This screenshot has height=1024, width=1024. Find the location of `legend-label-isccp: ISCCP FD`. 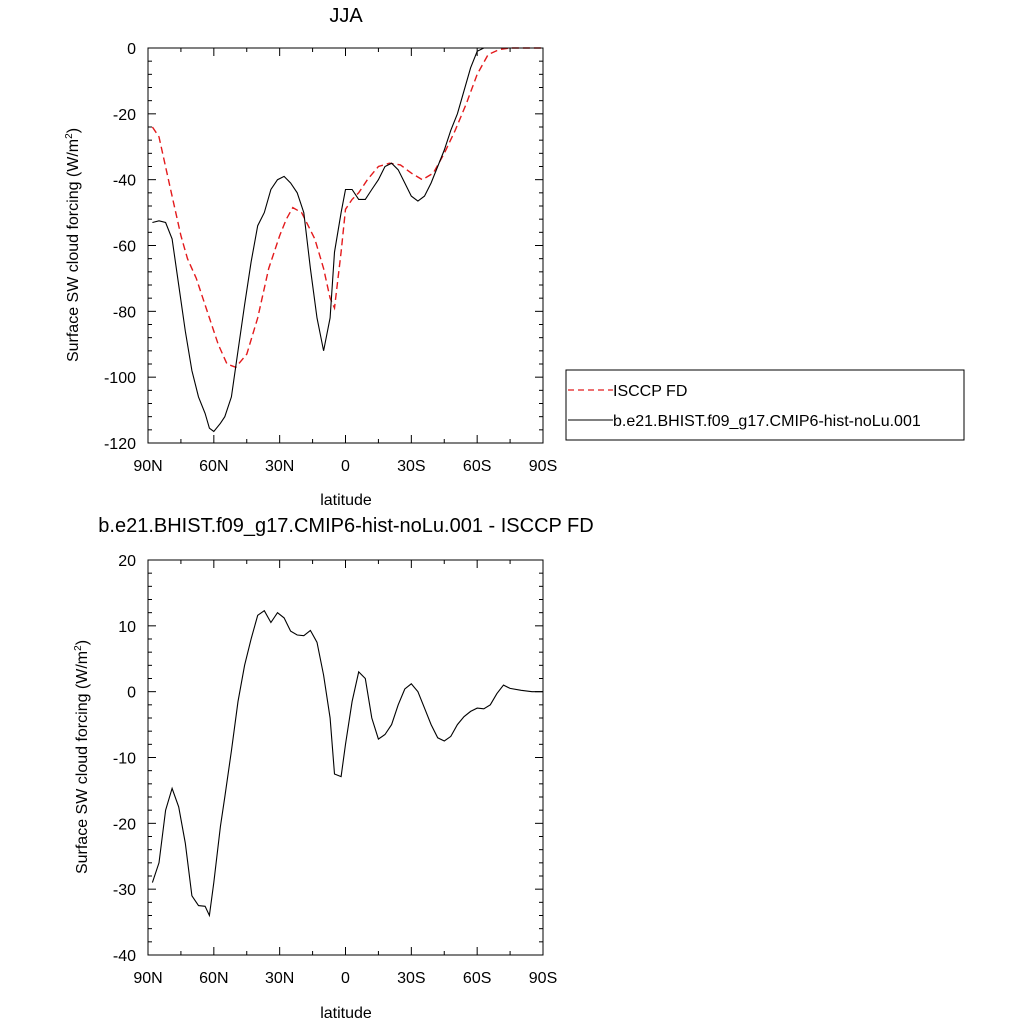

legend-label-isccp: ISCCP FD is located at coordinates (650, 391).